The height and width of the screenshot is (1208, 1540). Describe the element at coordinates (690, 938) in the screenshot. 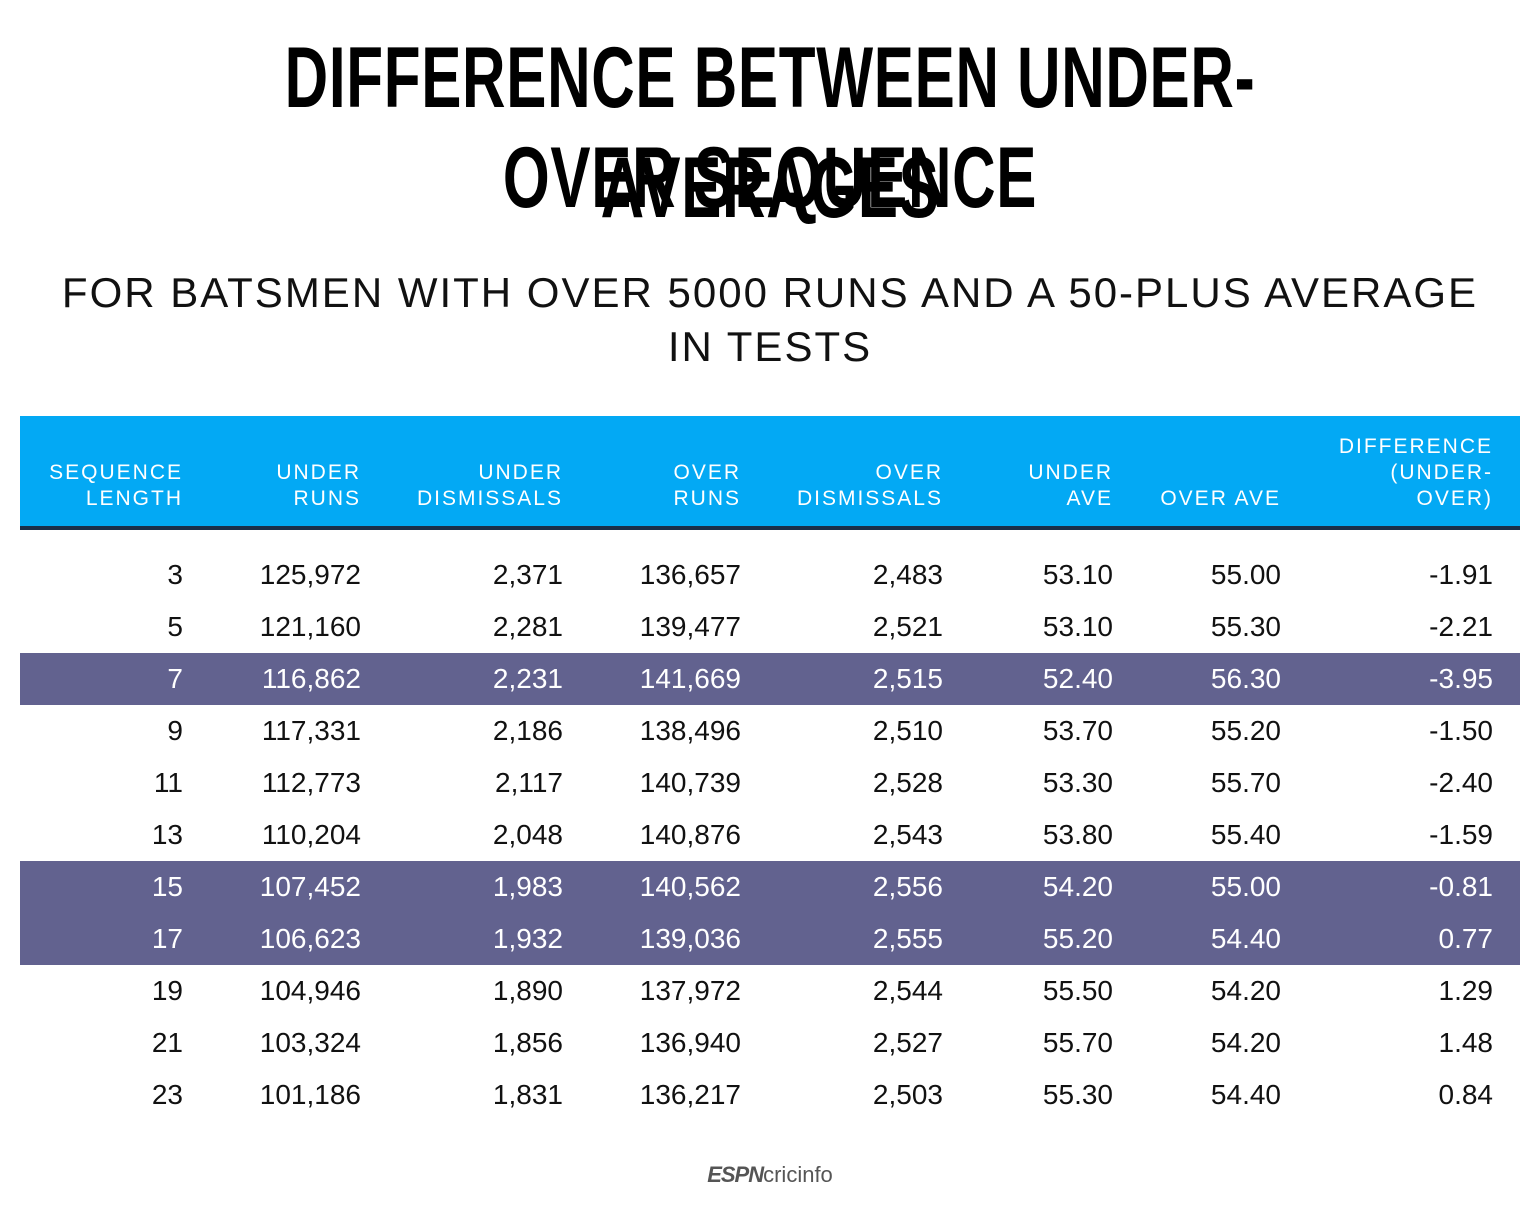

I see `table-cell: 139,036` at that location.